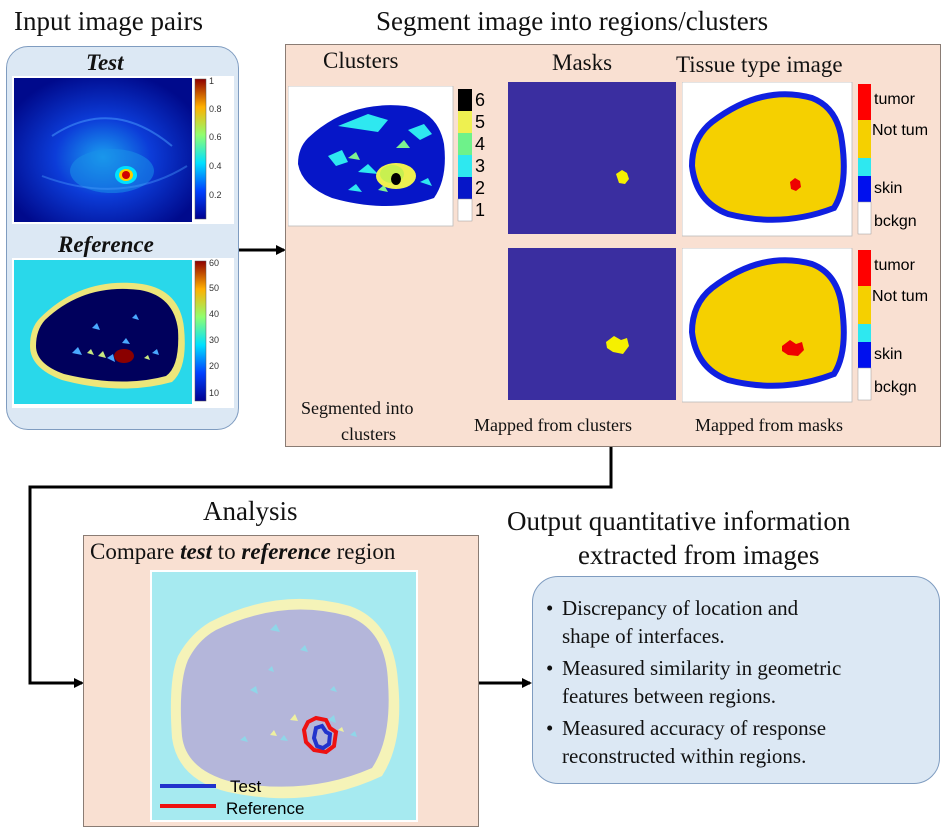 The width and height of the screenshot is (952, 838). What do you see at coordinates (592, 324) in the screenshot?
I see `mask-image-bottom` at bounding box center [592, 324].